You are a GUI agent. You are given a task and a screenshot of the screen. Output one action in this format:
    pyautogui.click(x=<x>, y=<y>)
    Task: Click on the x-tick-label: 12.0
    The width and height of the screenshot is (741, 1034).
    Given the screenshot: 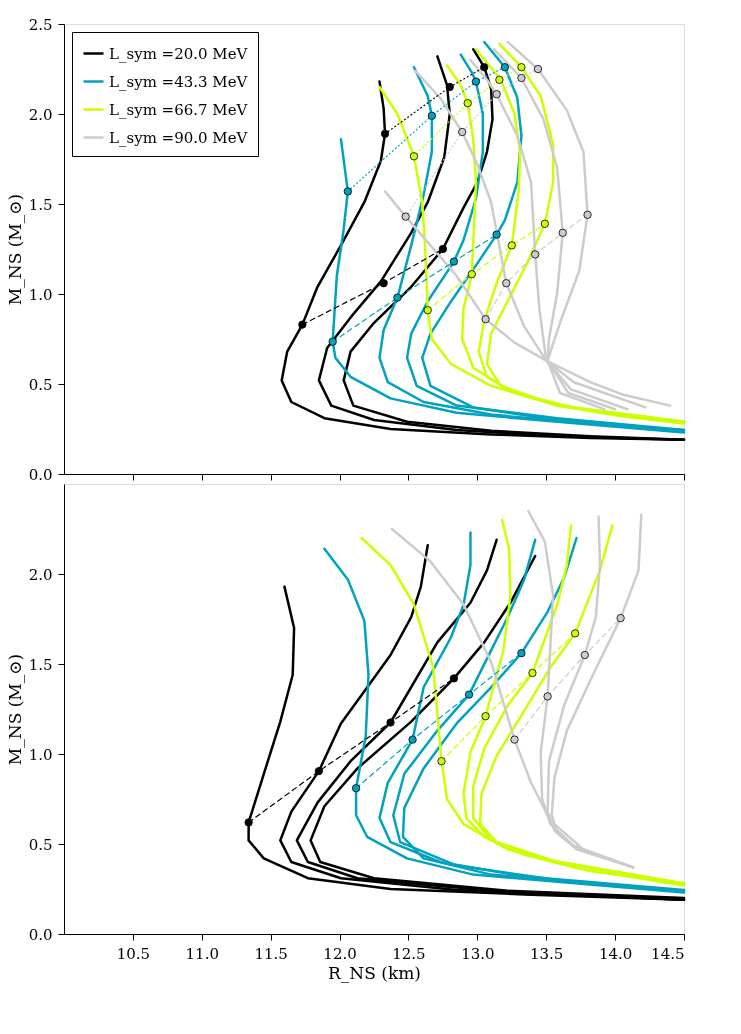 What is the action you would take?
    pyautogui.click(x=340, y=953)
    